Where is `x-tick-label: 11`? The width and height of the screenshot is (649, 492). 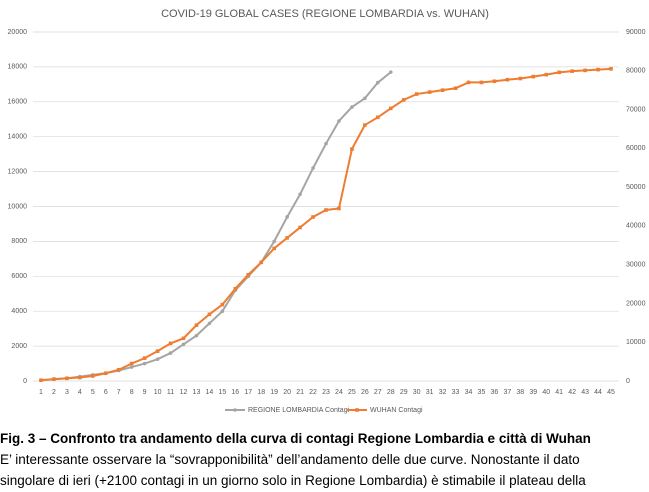
x-tick-label: 11 is located at coordinates (170, 392).